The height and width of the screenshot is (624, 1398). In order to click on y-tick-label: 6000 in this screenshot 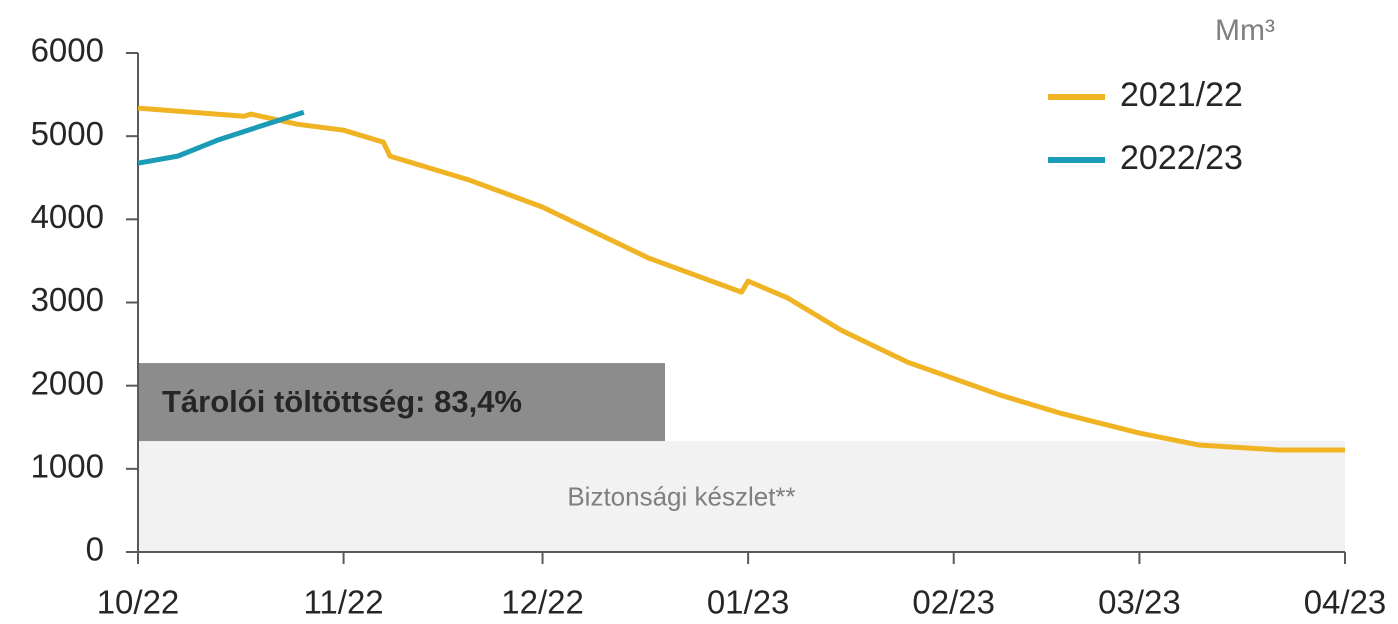, I will do `click(67, 50)`.